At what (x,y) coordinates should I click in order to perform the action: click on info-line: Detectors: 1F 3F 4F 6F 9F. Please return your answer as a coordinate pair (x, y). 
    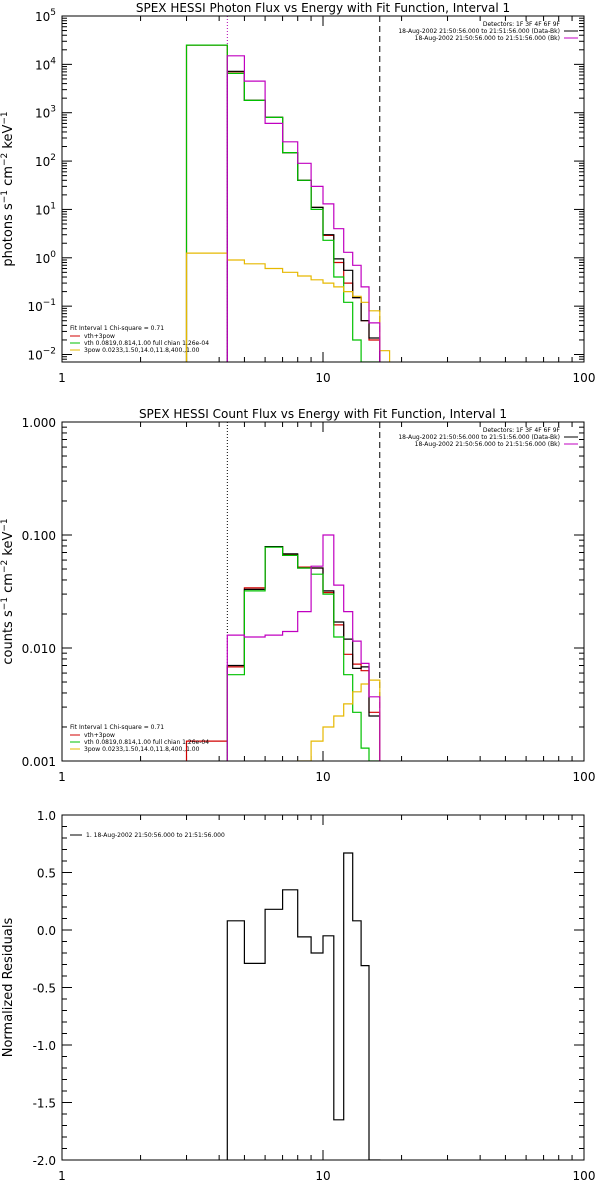
    Looking at the image, I should click on (522, 24).